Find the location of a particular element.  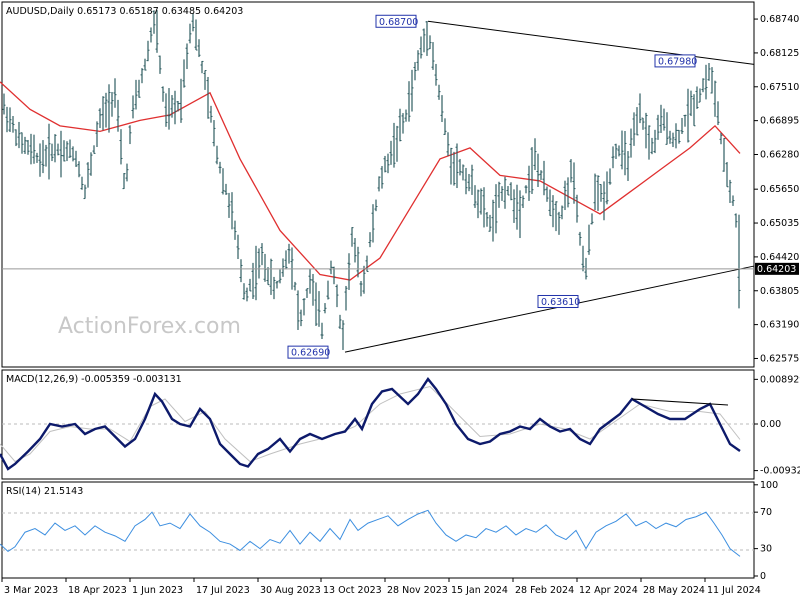

x-axis-label: 30 Aug 2023 is located at coordinates (290, 590).